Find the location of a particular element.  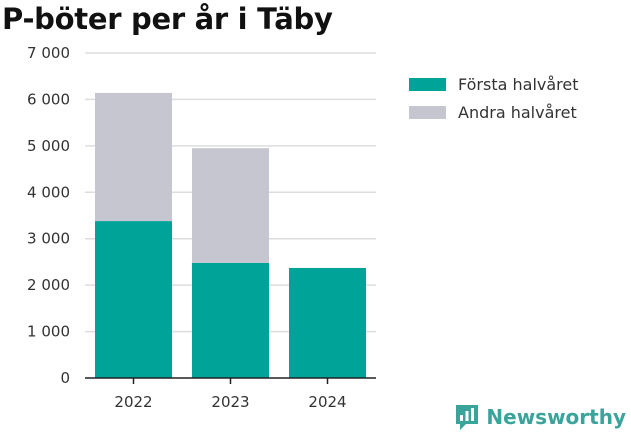

y-tick-label: 6 000 is located at coordinates (48, 99).